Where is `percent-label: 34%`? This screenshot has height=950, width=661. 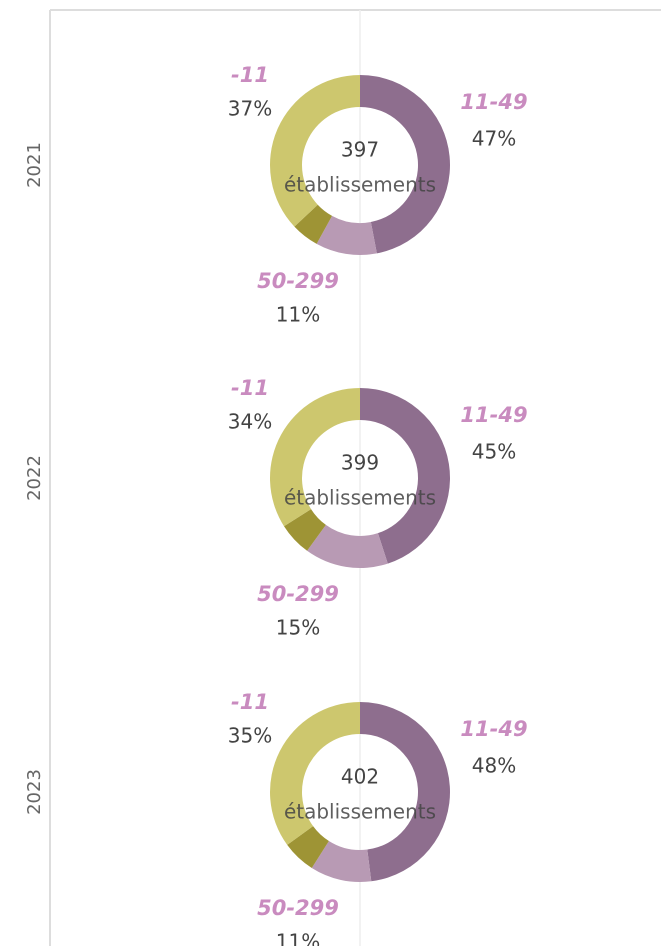 percent-label: 34% is located at coordinates (250, 422).